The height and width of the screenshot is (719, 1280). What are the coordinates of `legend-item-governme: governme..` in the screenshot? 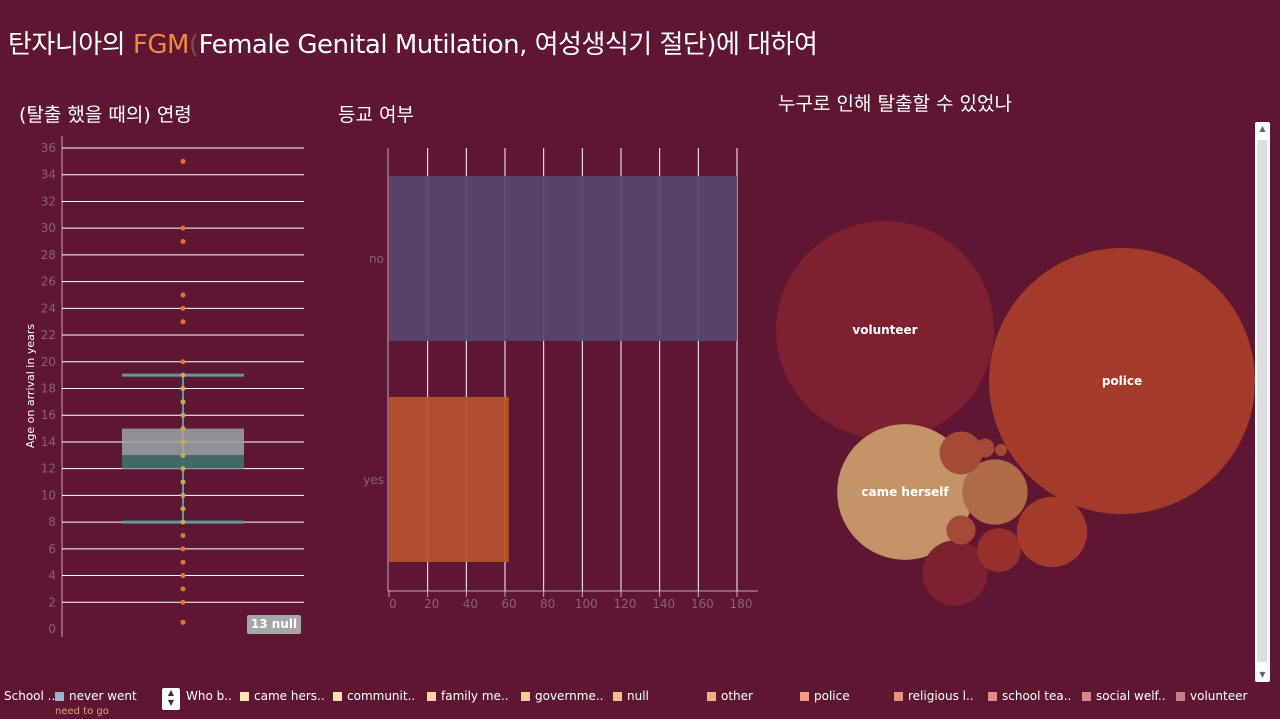 It's located at (562, 696).